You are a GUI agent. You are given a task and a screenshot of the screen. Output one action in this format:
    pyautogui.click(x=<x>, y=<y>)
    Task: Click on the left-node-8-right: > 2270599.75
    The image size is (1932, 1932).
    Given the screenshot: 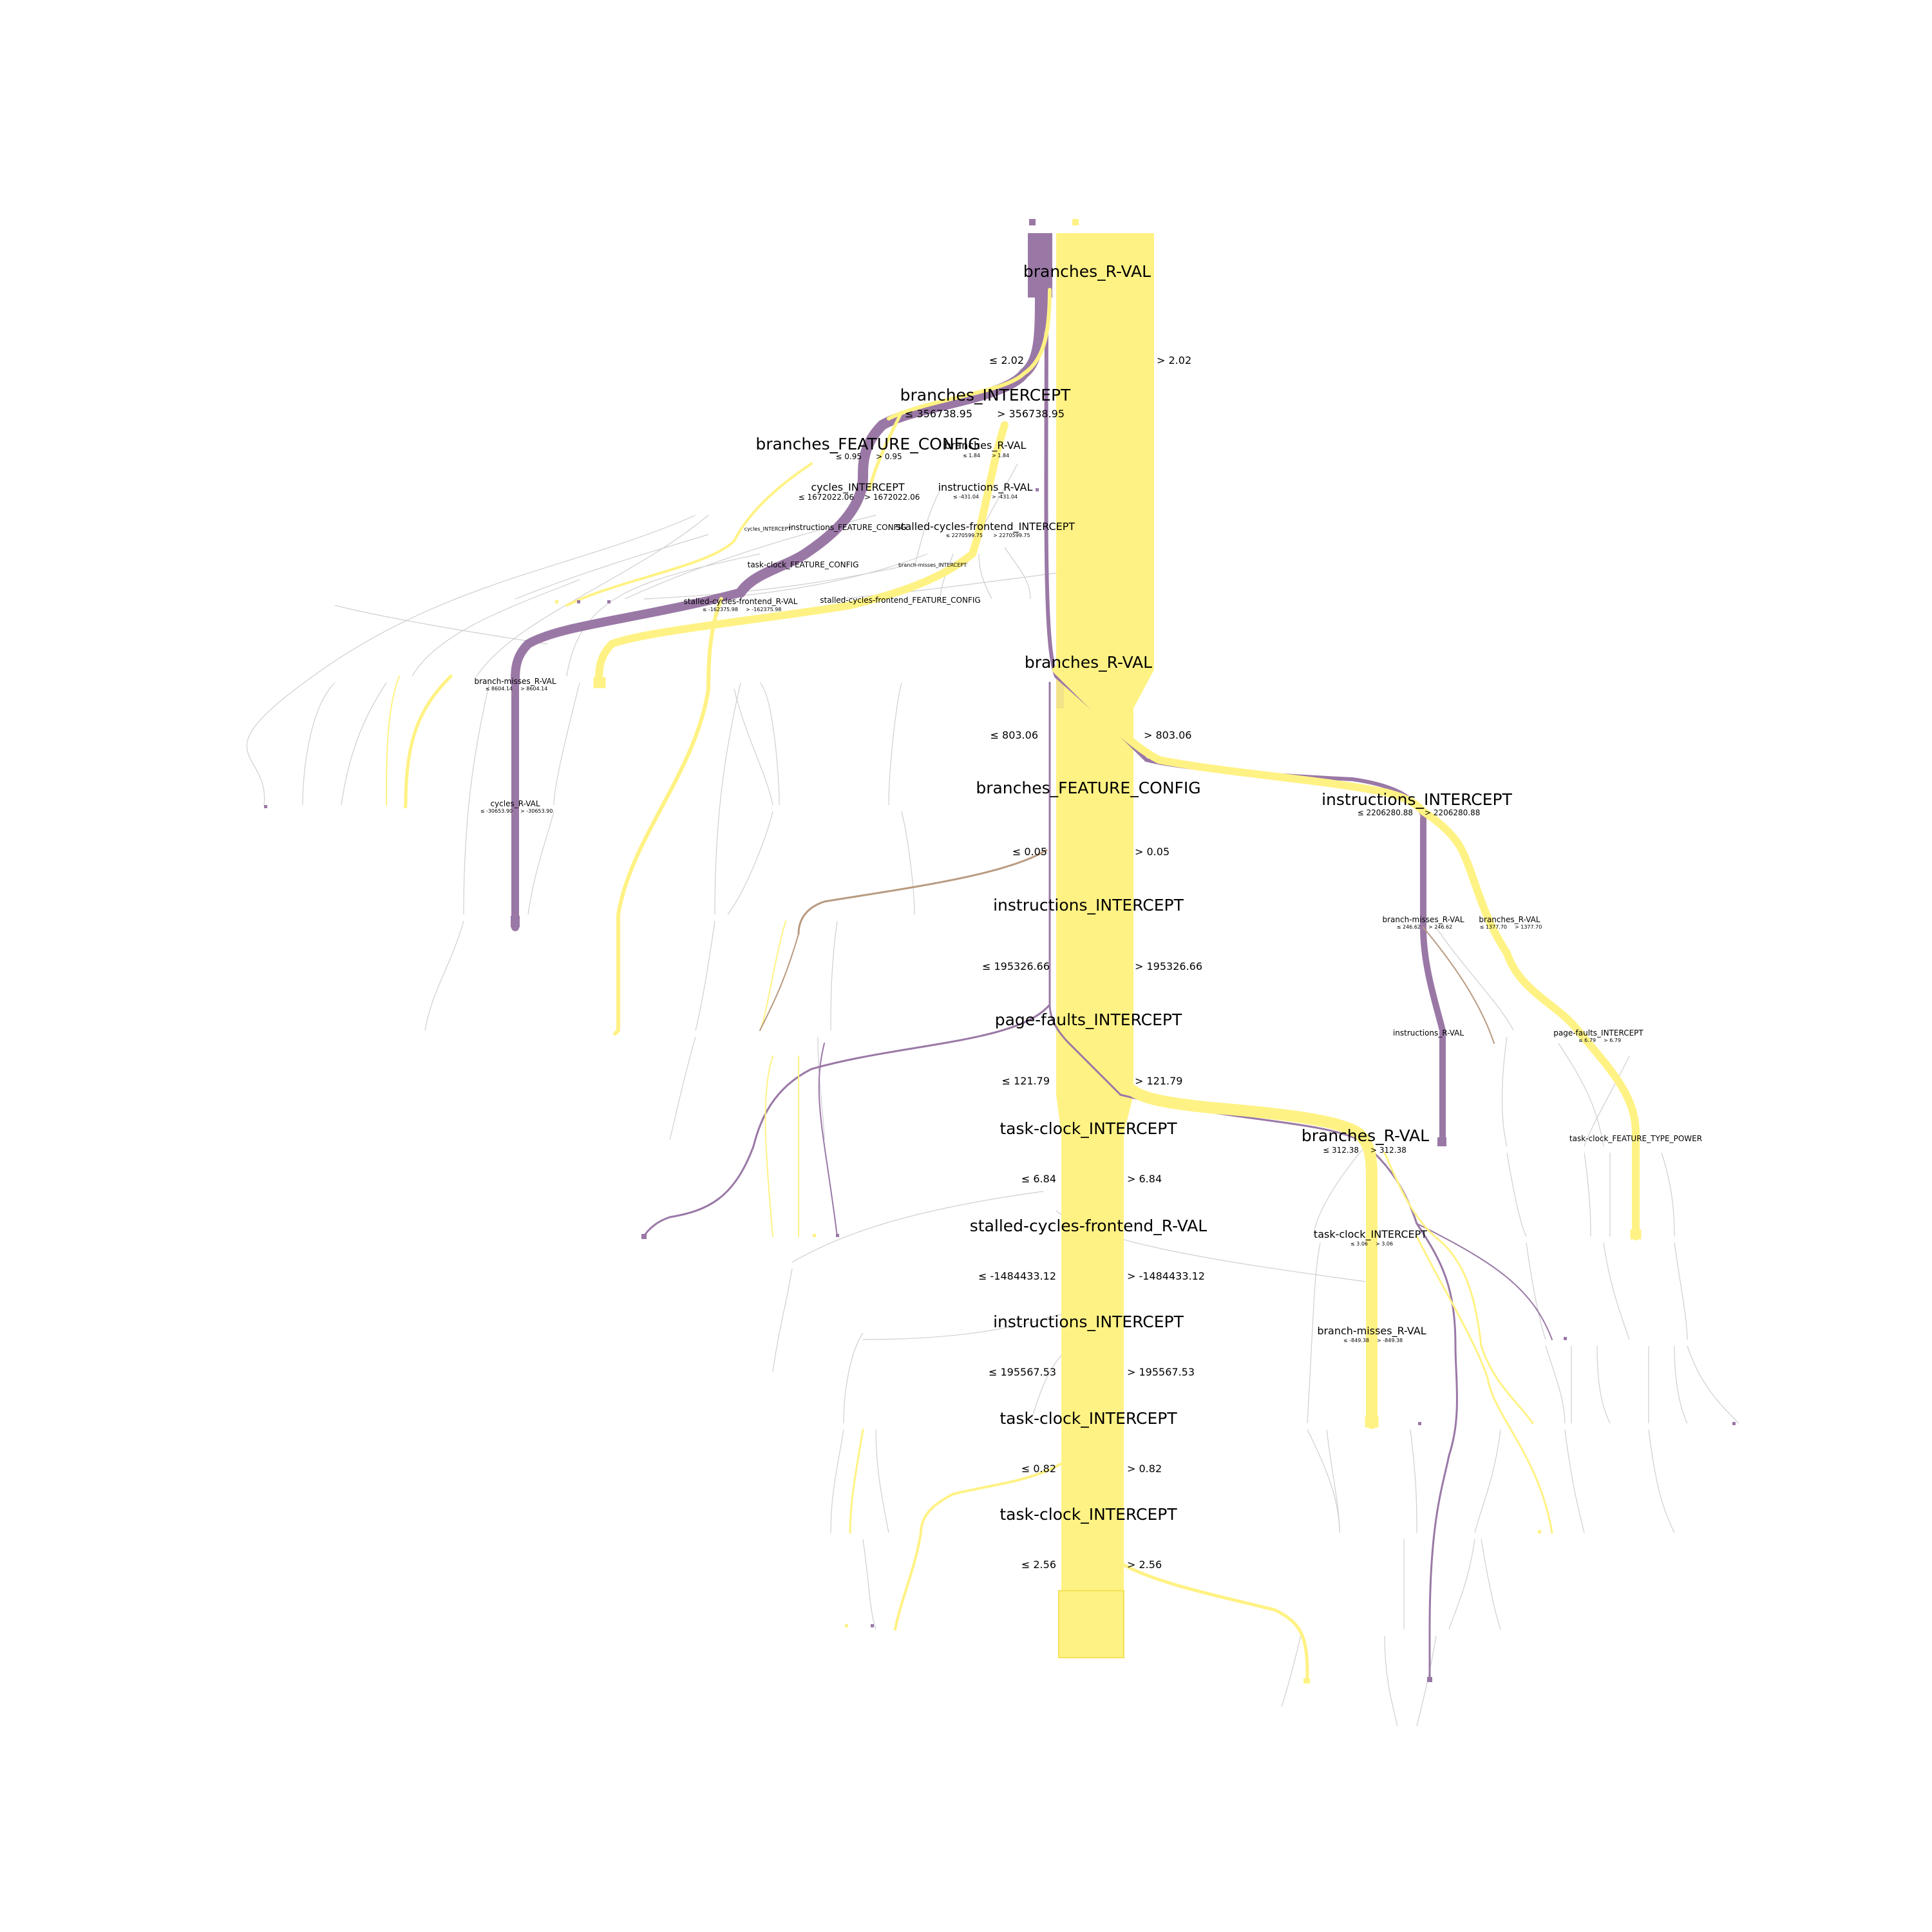 What is the action you would take?
    pyautogui.click(x=1011, y=535)
    